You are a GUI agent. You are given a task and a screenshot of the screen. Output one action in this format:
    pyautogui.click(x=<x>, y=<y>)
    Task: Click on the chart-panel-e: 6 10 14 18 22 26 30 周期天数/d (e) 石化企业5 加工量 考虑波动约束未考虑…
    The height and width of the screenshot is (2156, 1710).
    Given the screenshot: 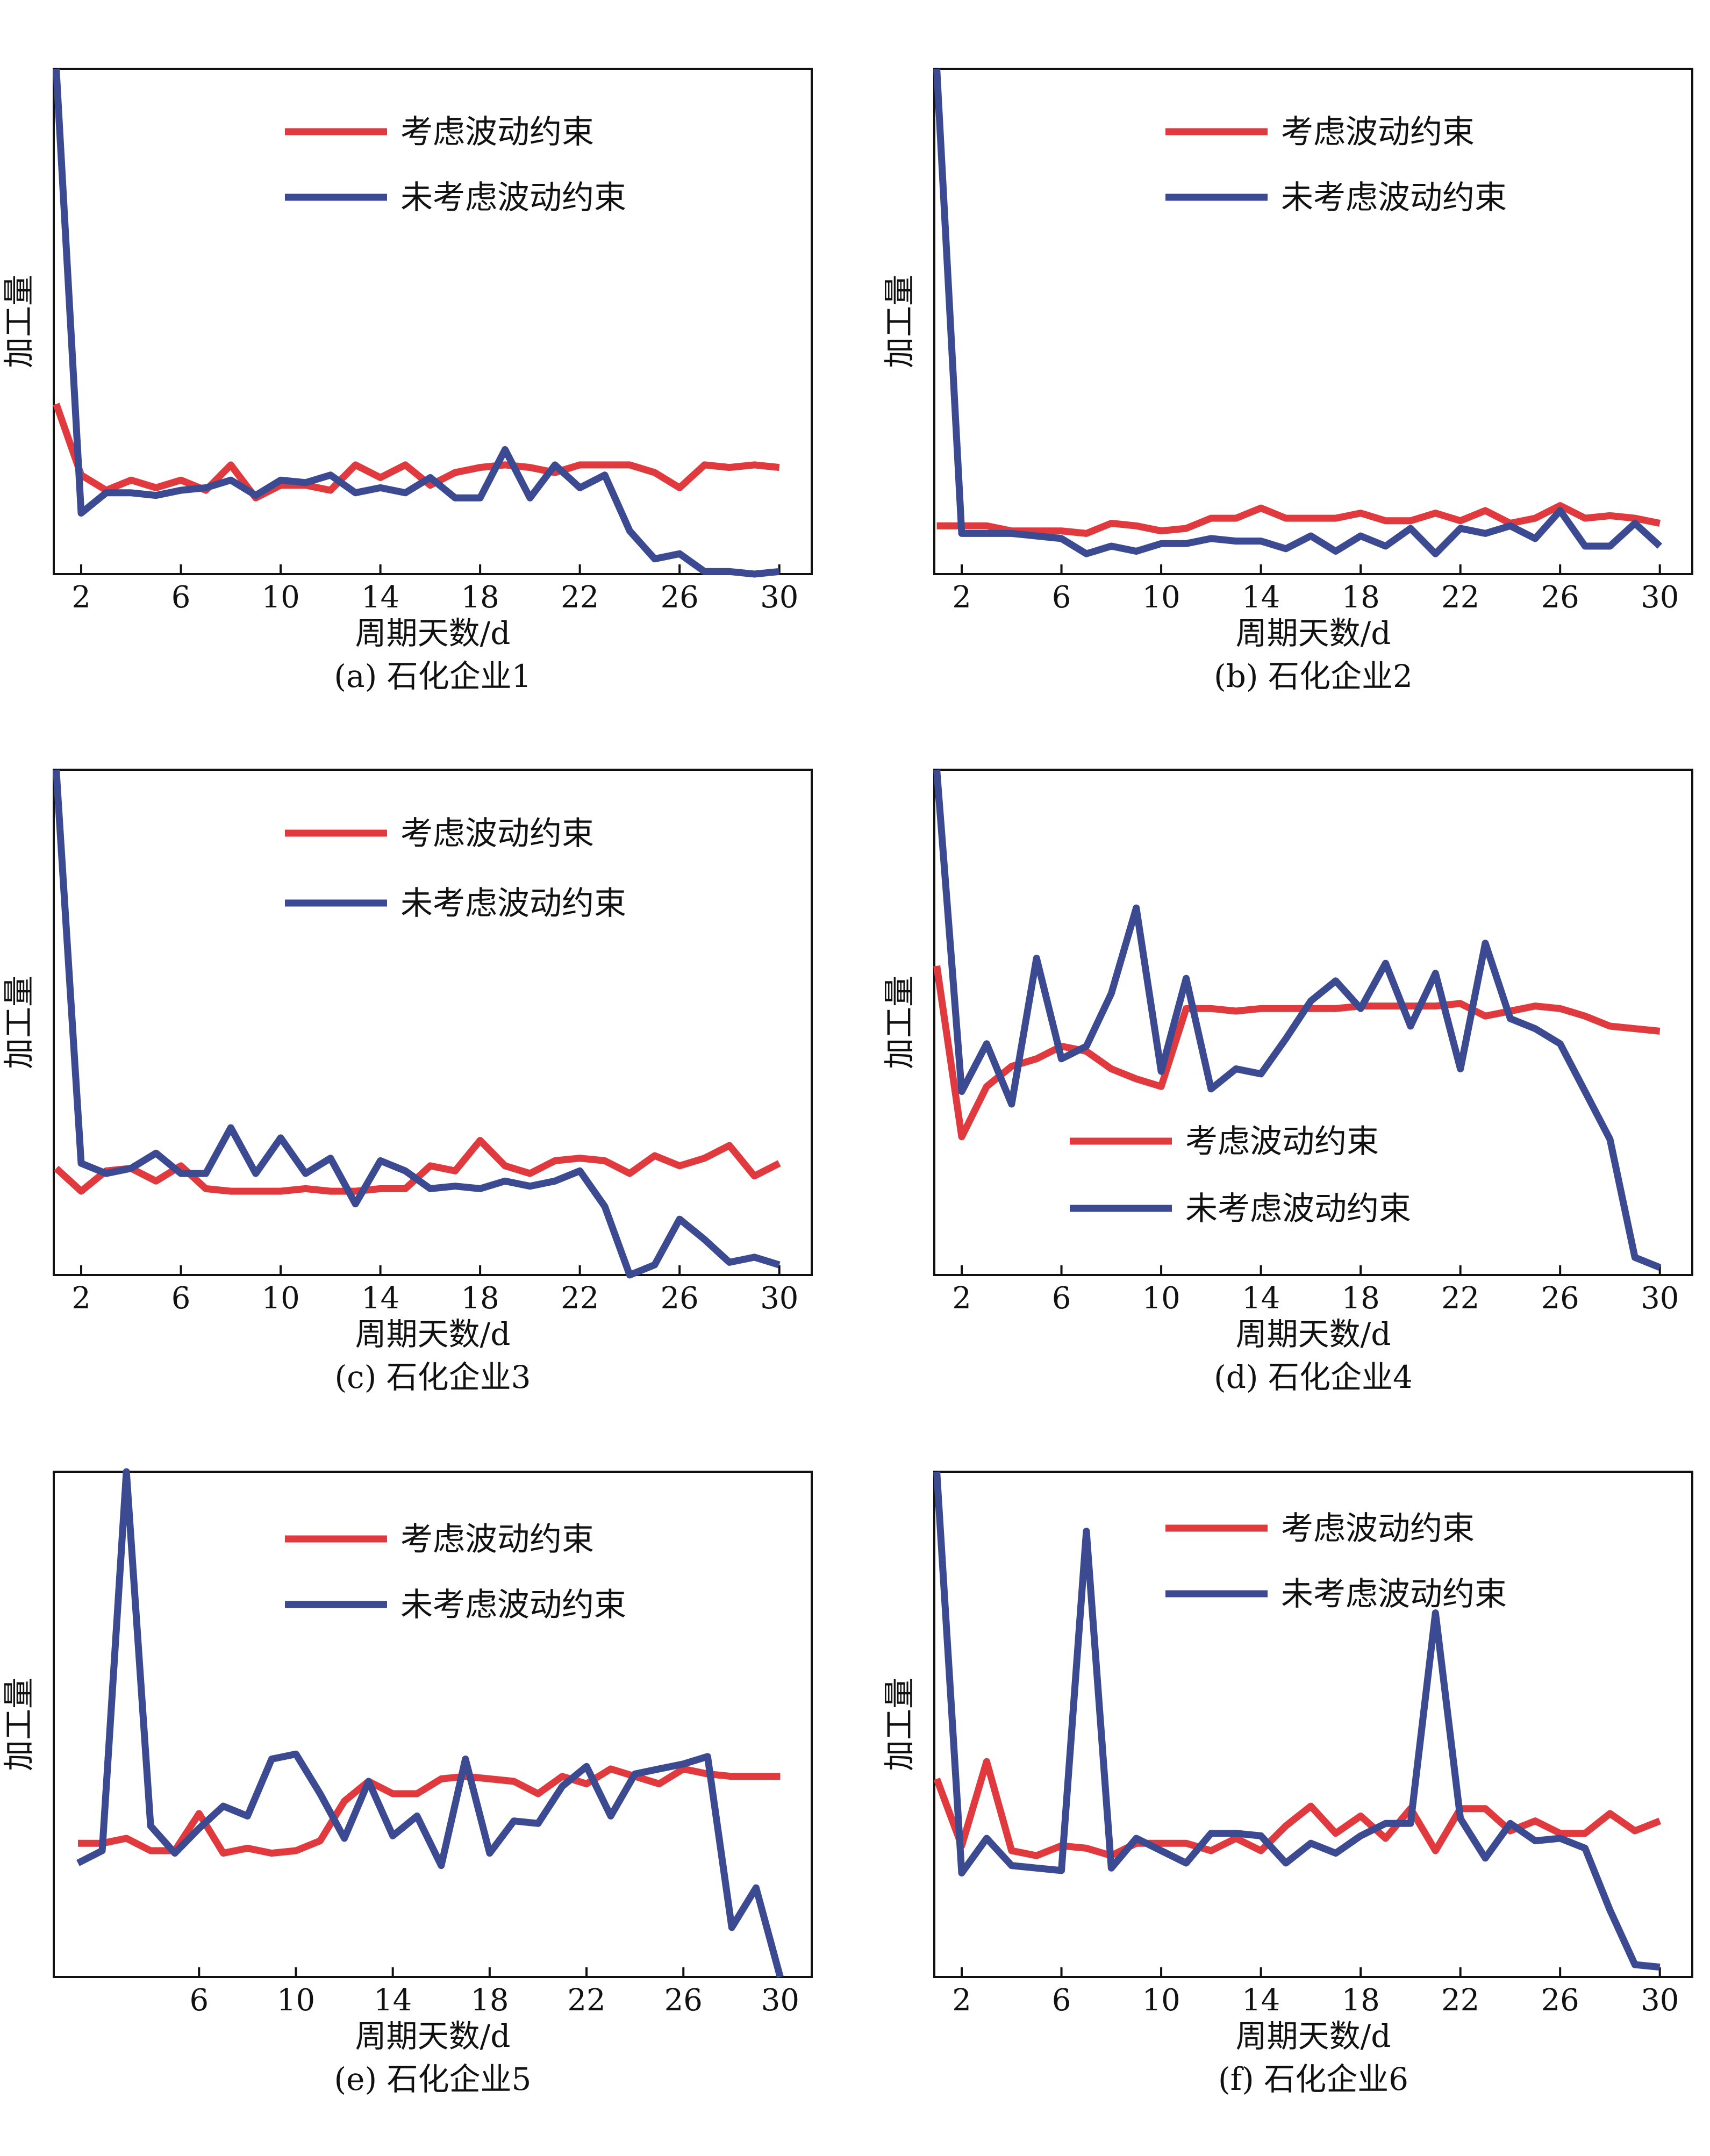 What is the action you would take?
    pyautogui.click(x=407, y=1782)
    